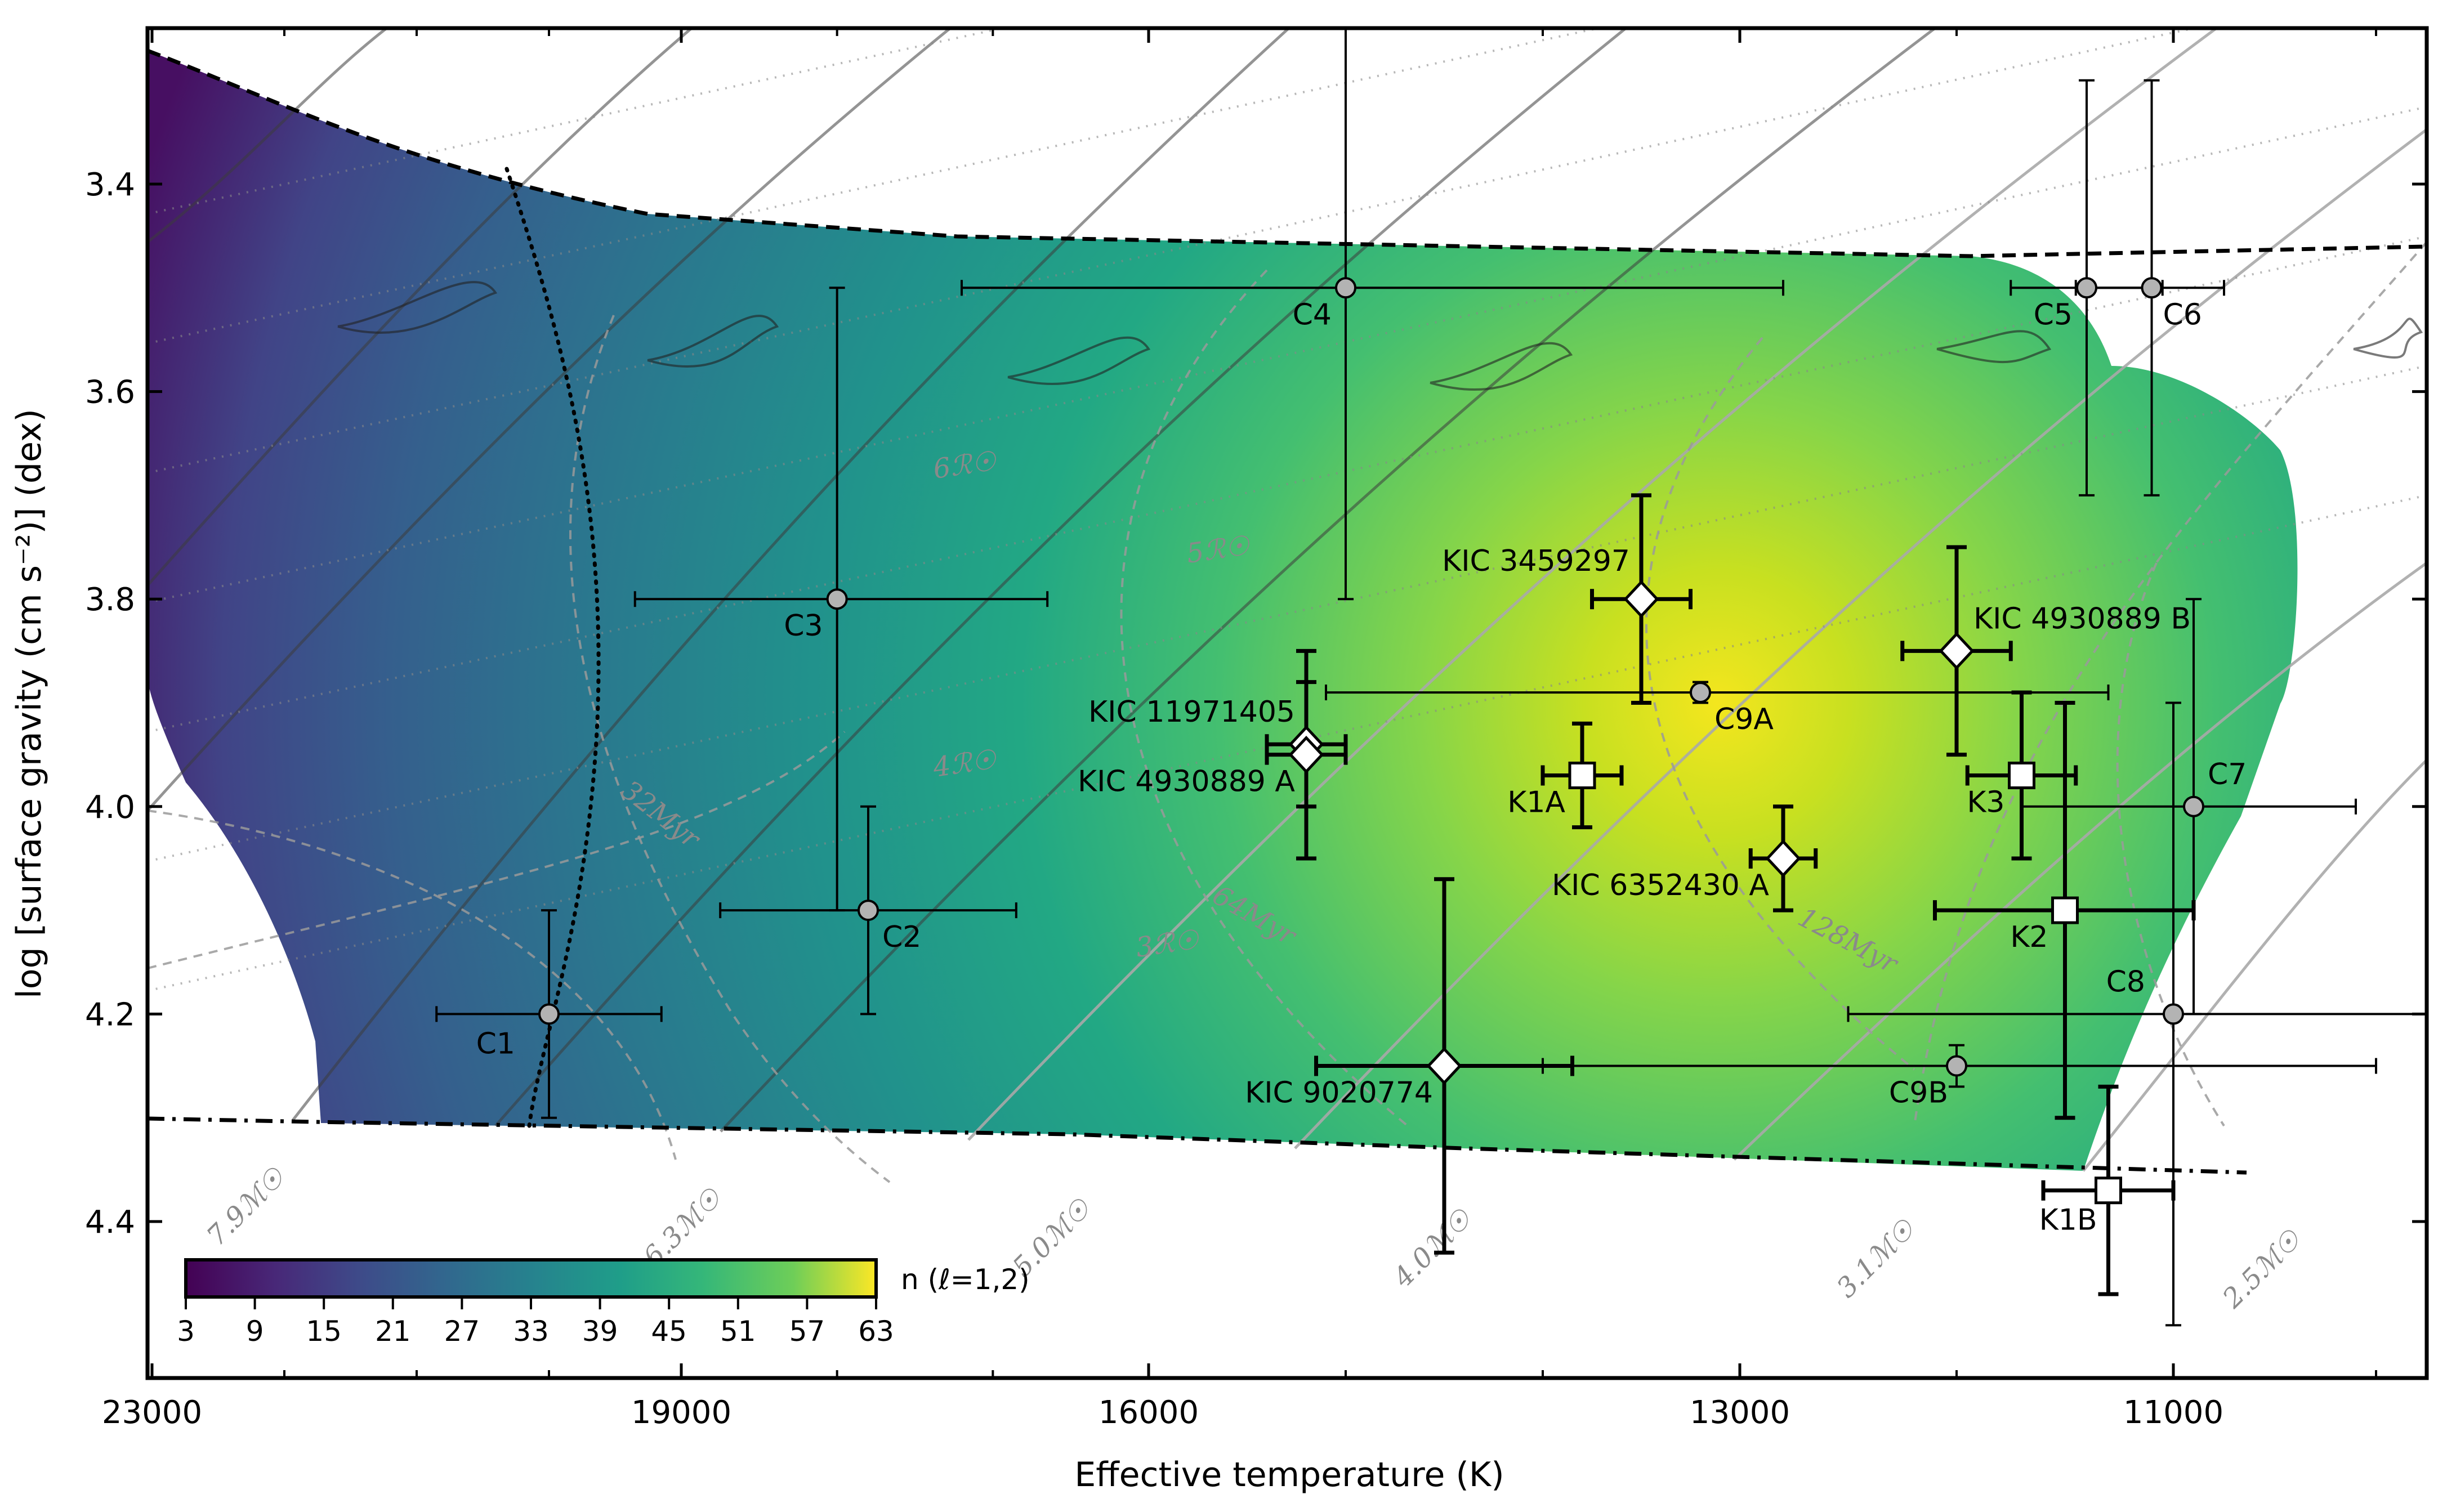 Image resolution: width=2447 pixels, height=1512 pixels. What do you see at coordinates (110, 599) in the screenshot?
I see `y-tick-label: 3.8` at bounding box center [110, 599].